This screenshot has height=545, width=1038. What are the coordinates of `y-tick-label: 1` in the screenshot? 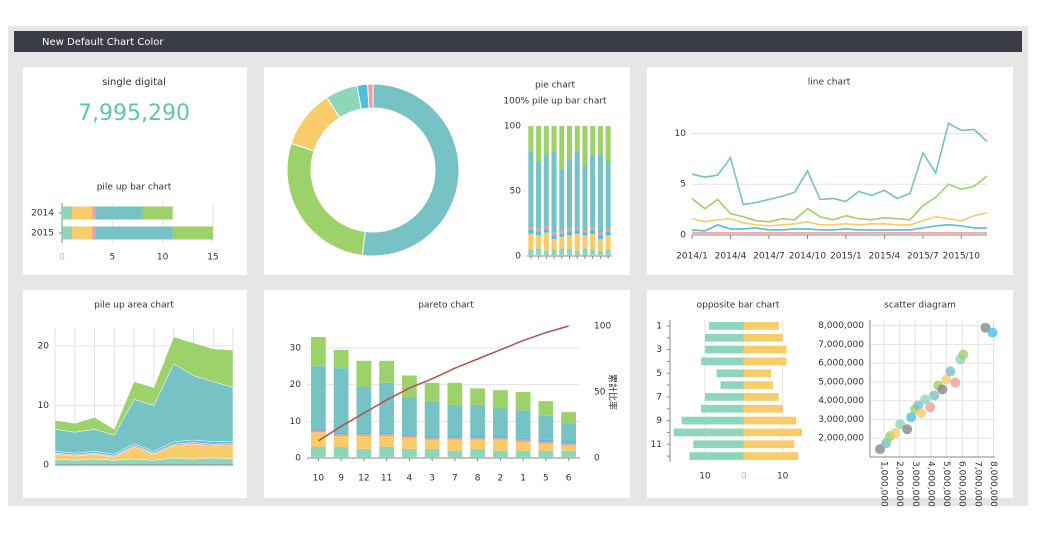 It's located at (659, 326).